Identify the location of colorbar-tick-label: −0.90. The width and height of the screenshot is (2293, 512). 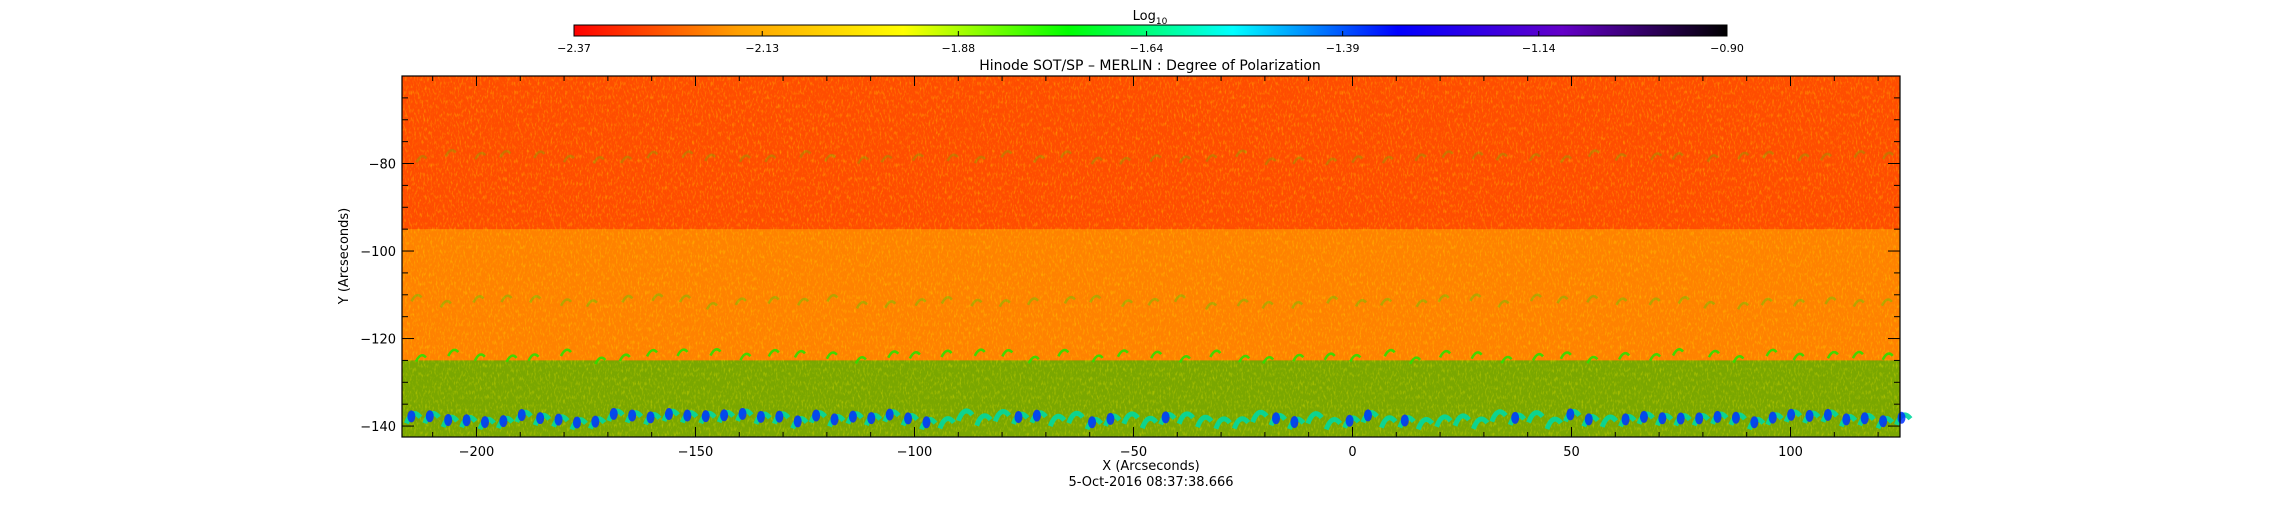
(1727, 48).